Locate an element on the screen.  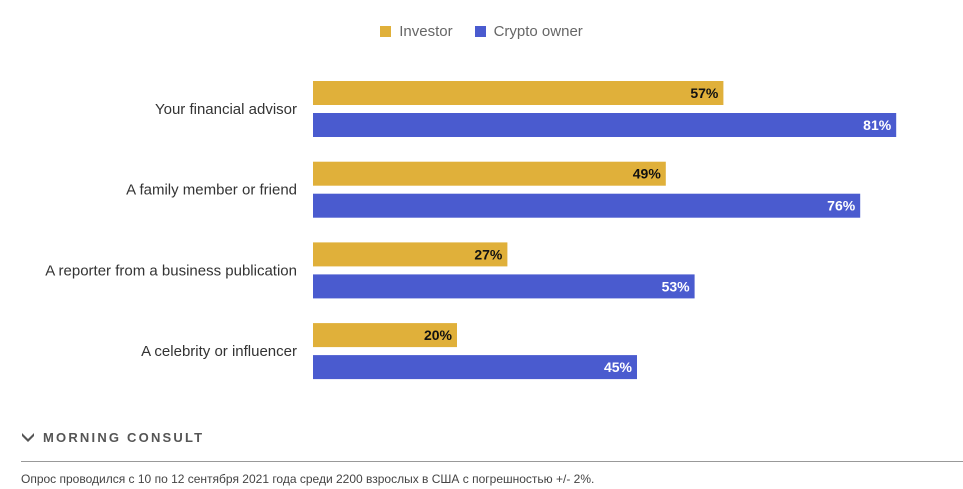
data-label: 49% is located at coordinates (647, 174).